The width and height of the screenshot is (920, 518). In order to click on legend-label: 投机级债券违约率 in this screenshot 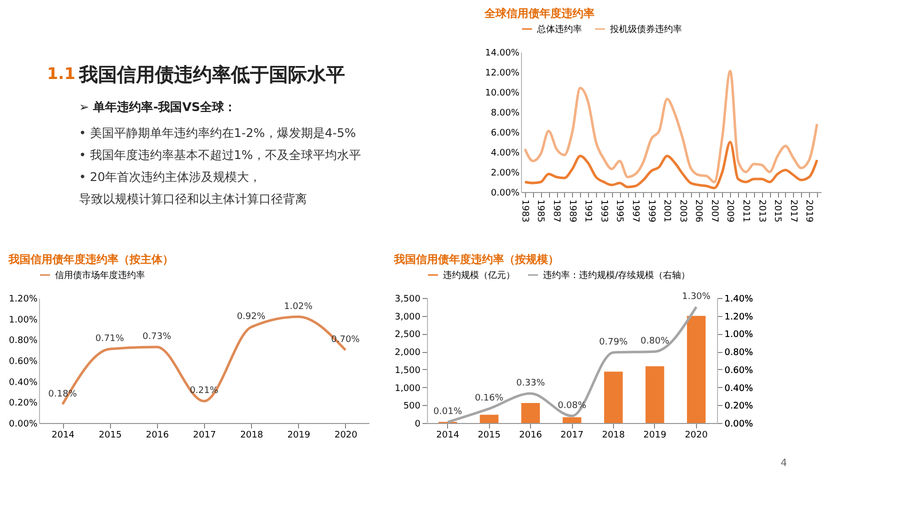, I will do `click(645, 29)`.